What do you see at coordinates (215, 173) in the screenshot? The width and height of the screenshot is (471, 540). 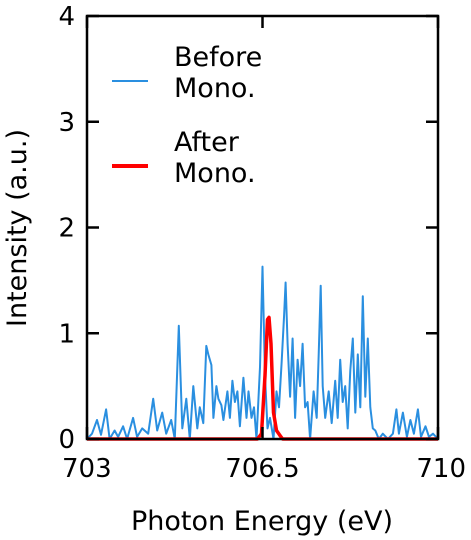 I see `legend-label-2: Mono.` at bounding box center [215, 173].